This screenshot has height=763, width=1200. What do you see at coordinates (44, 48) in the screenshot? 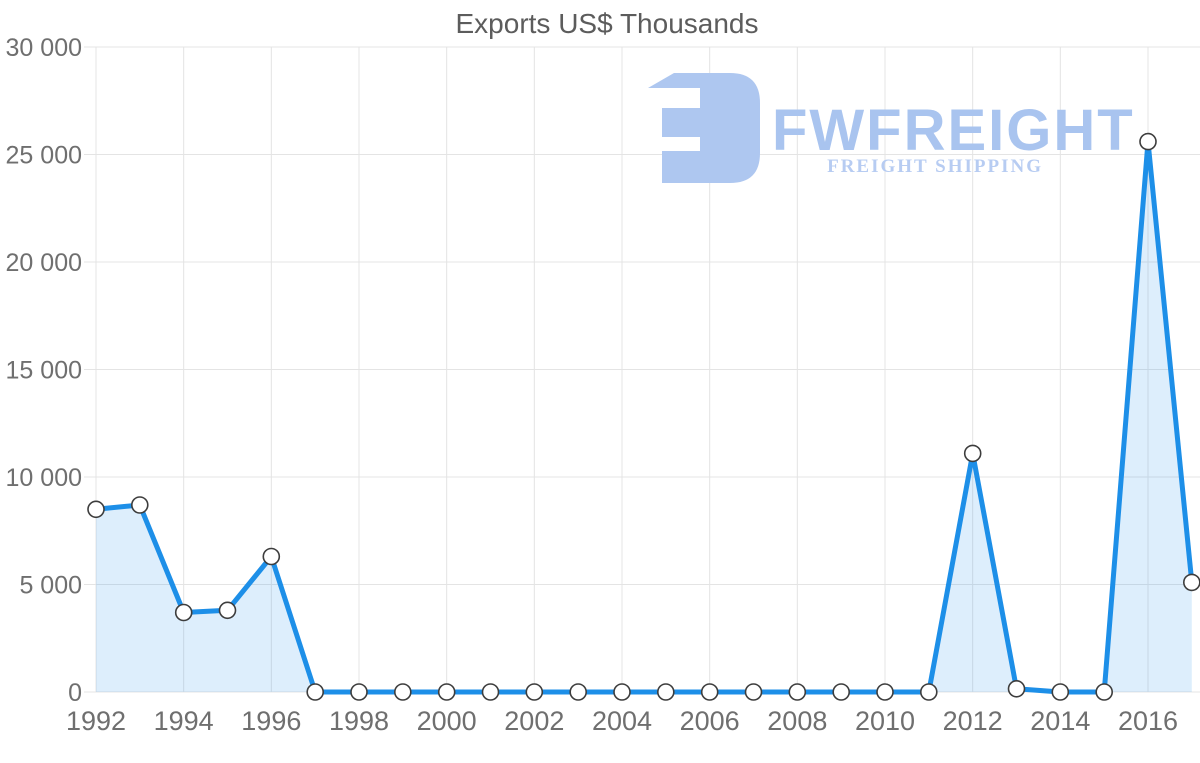
I see `y-tick-label: 30 000` at bounding box center [44, 48].